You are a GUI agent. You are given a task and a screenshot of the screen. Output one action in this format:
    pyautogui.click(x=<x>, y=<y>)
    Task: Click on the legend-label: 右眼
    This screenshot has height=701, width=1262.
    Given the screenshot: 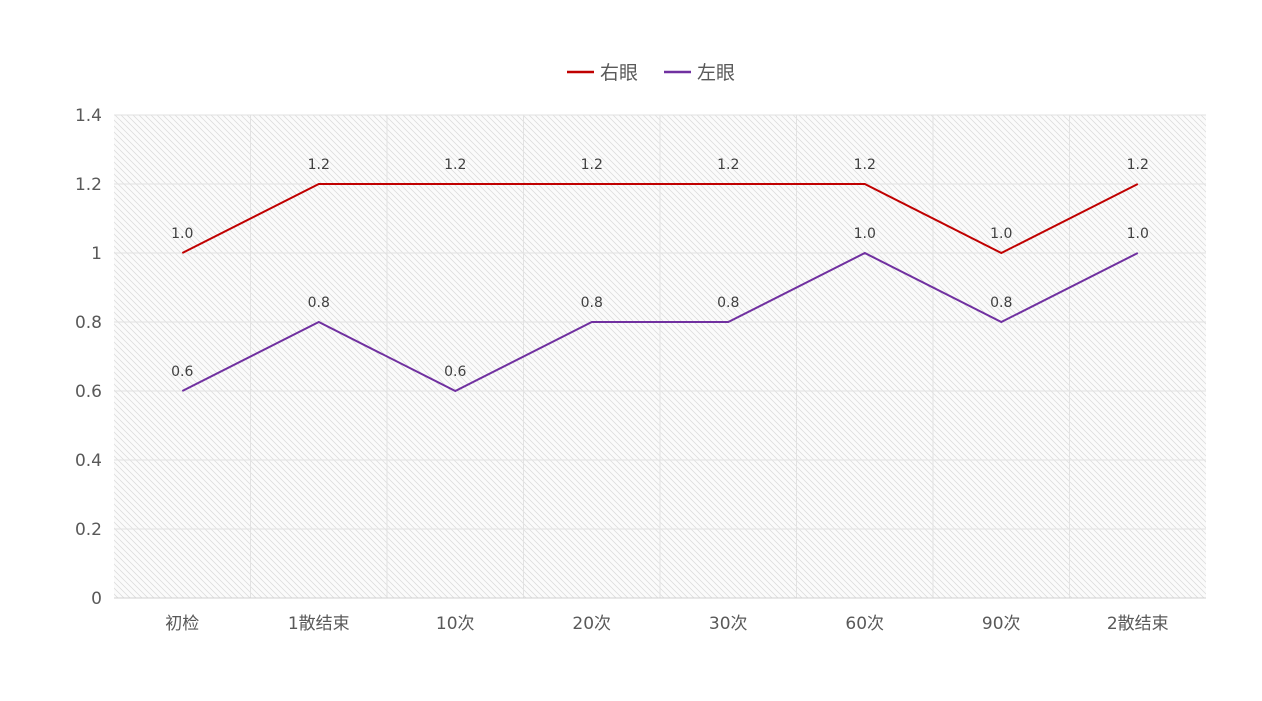 What is the action you would take?
    pyautogui.click(x=619, y=73)
    